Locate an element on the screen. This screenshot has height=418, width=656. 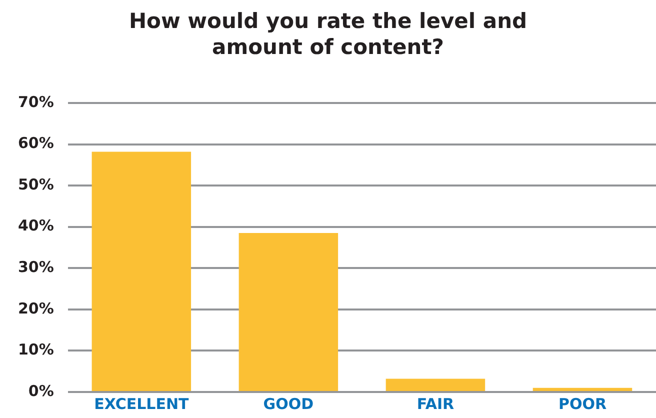
x-tick-label: POOR is located at coordinates (582, 403).